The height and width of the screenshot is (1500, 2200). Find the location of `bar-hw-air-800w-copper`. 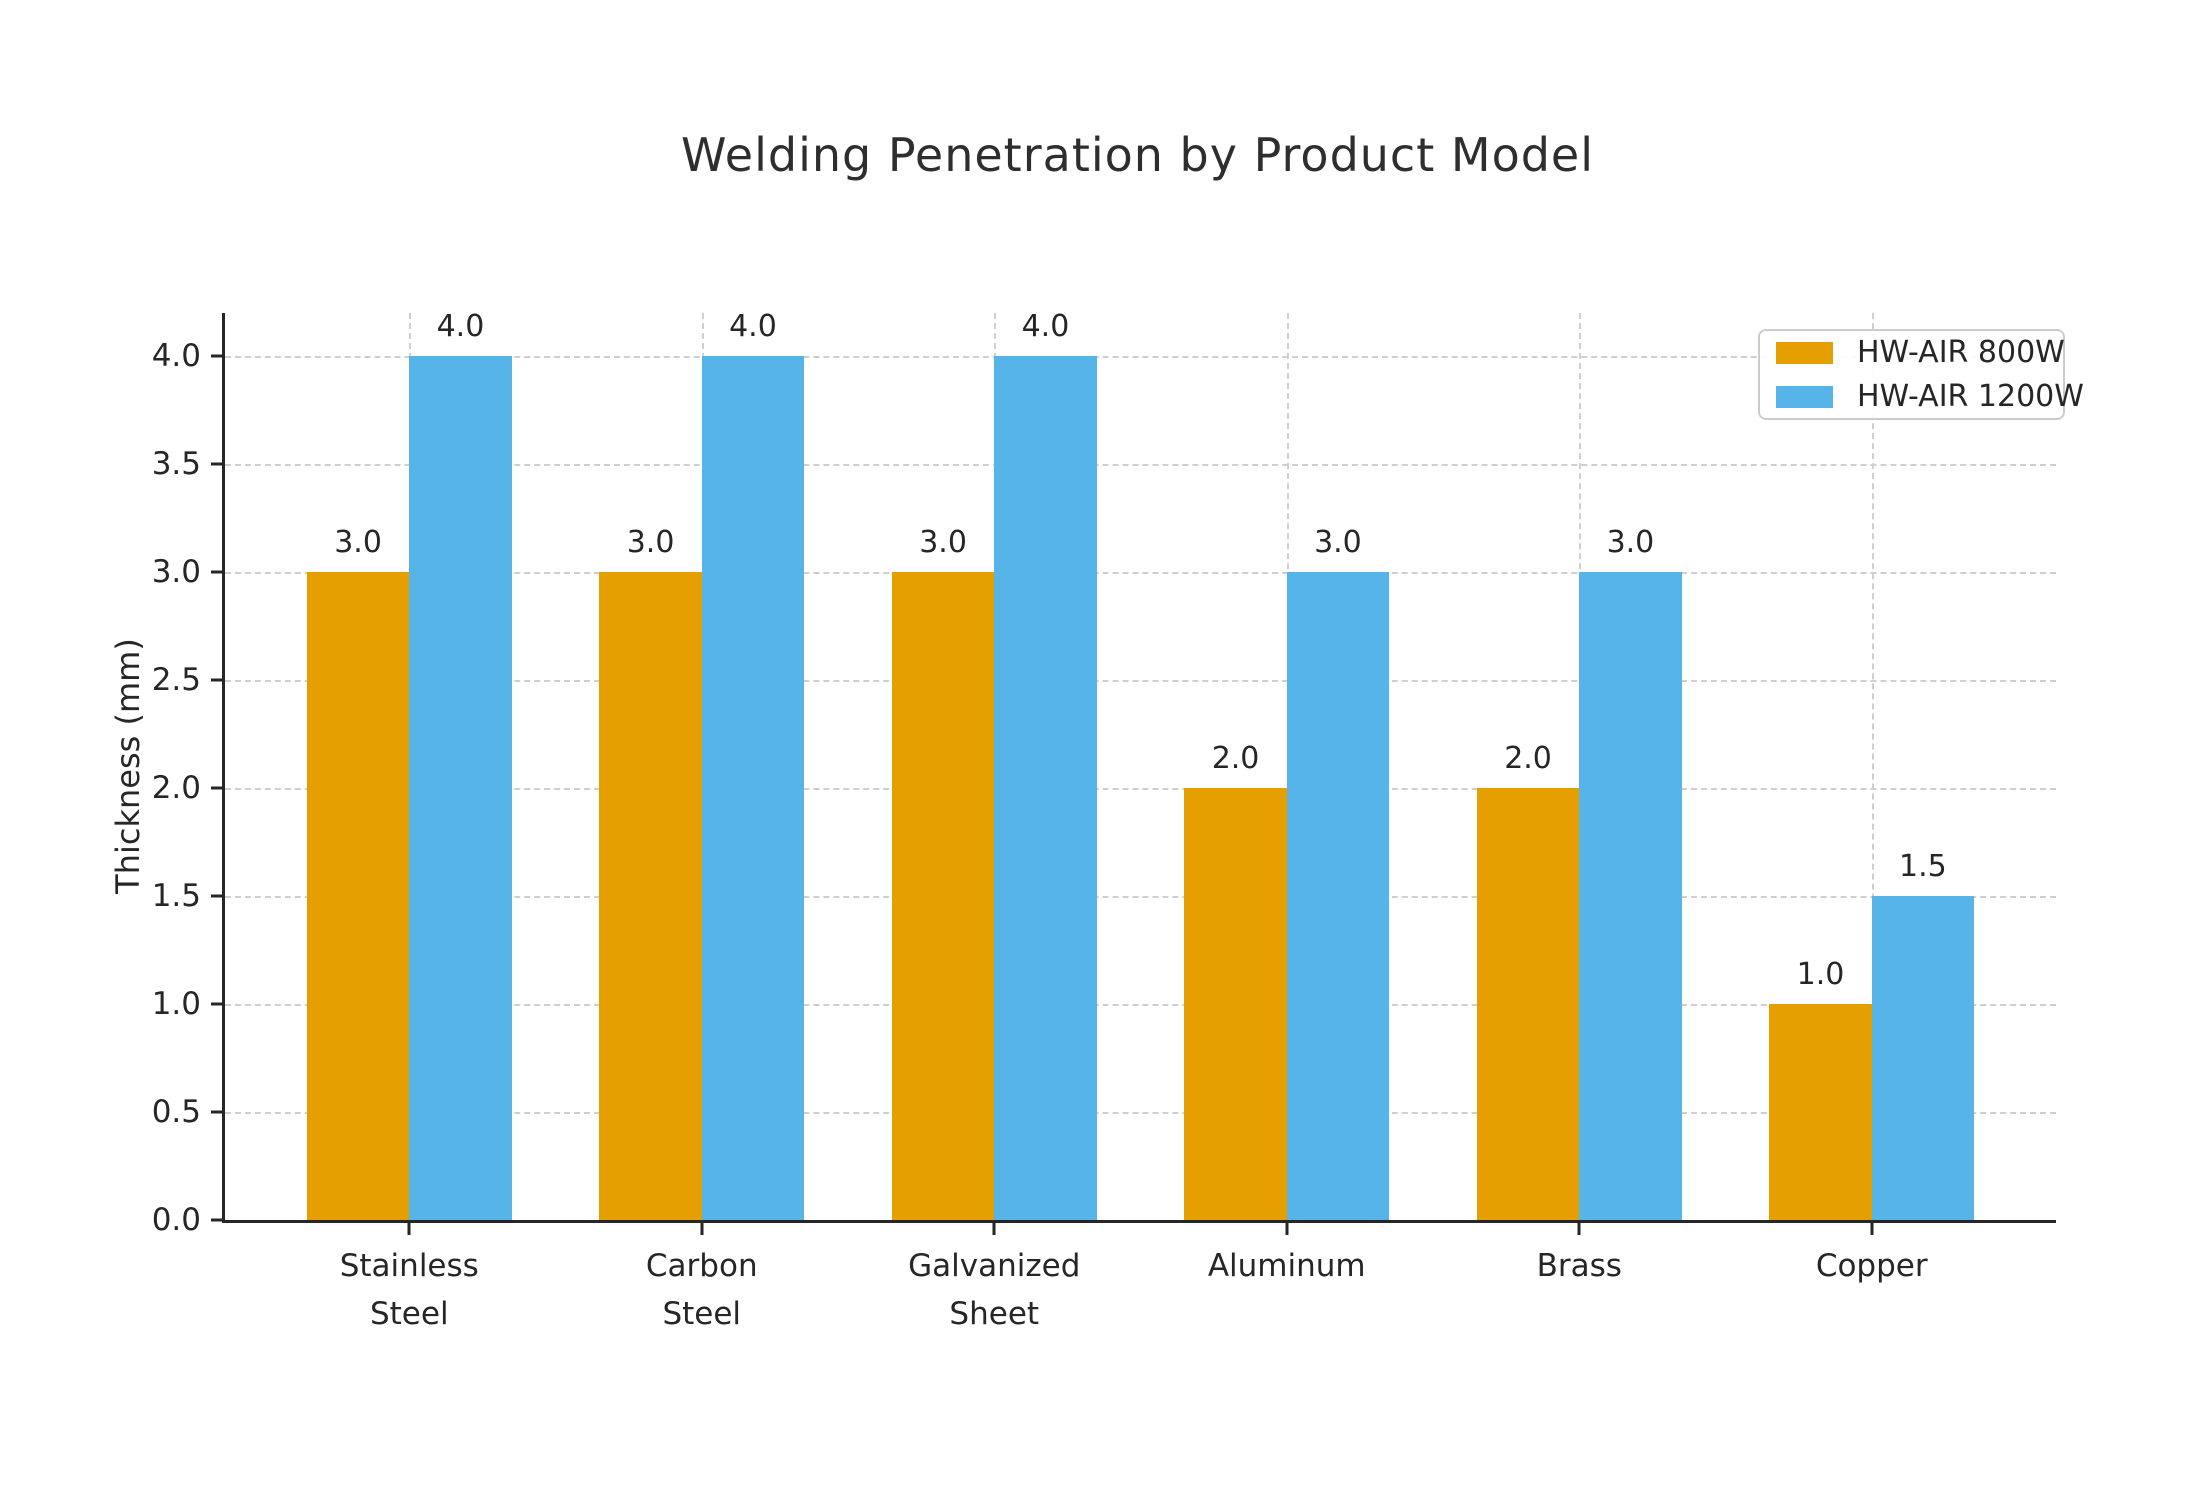

bar-hw-air-800w-copper is located at coordinates (1820, 1112).